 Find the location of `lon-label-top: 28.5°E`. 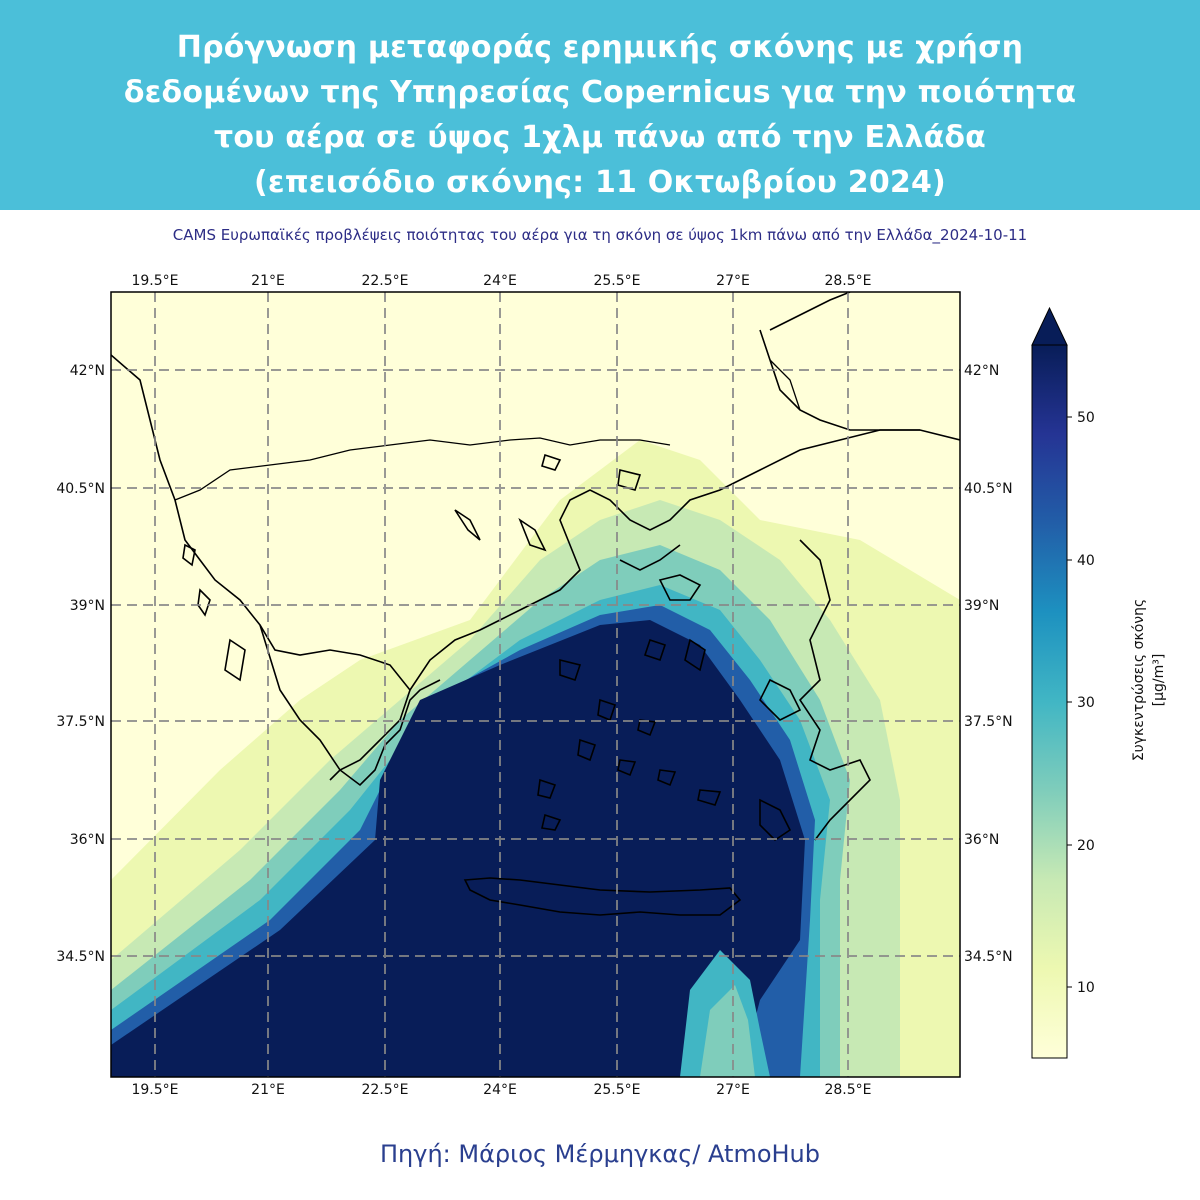

lon-label-top: 28.5°E is located at coordinates (847, 281).